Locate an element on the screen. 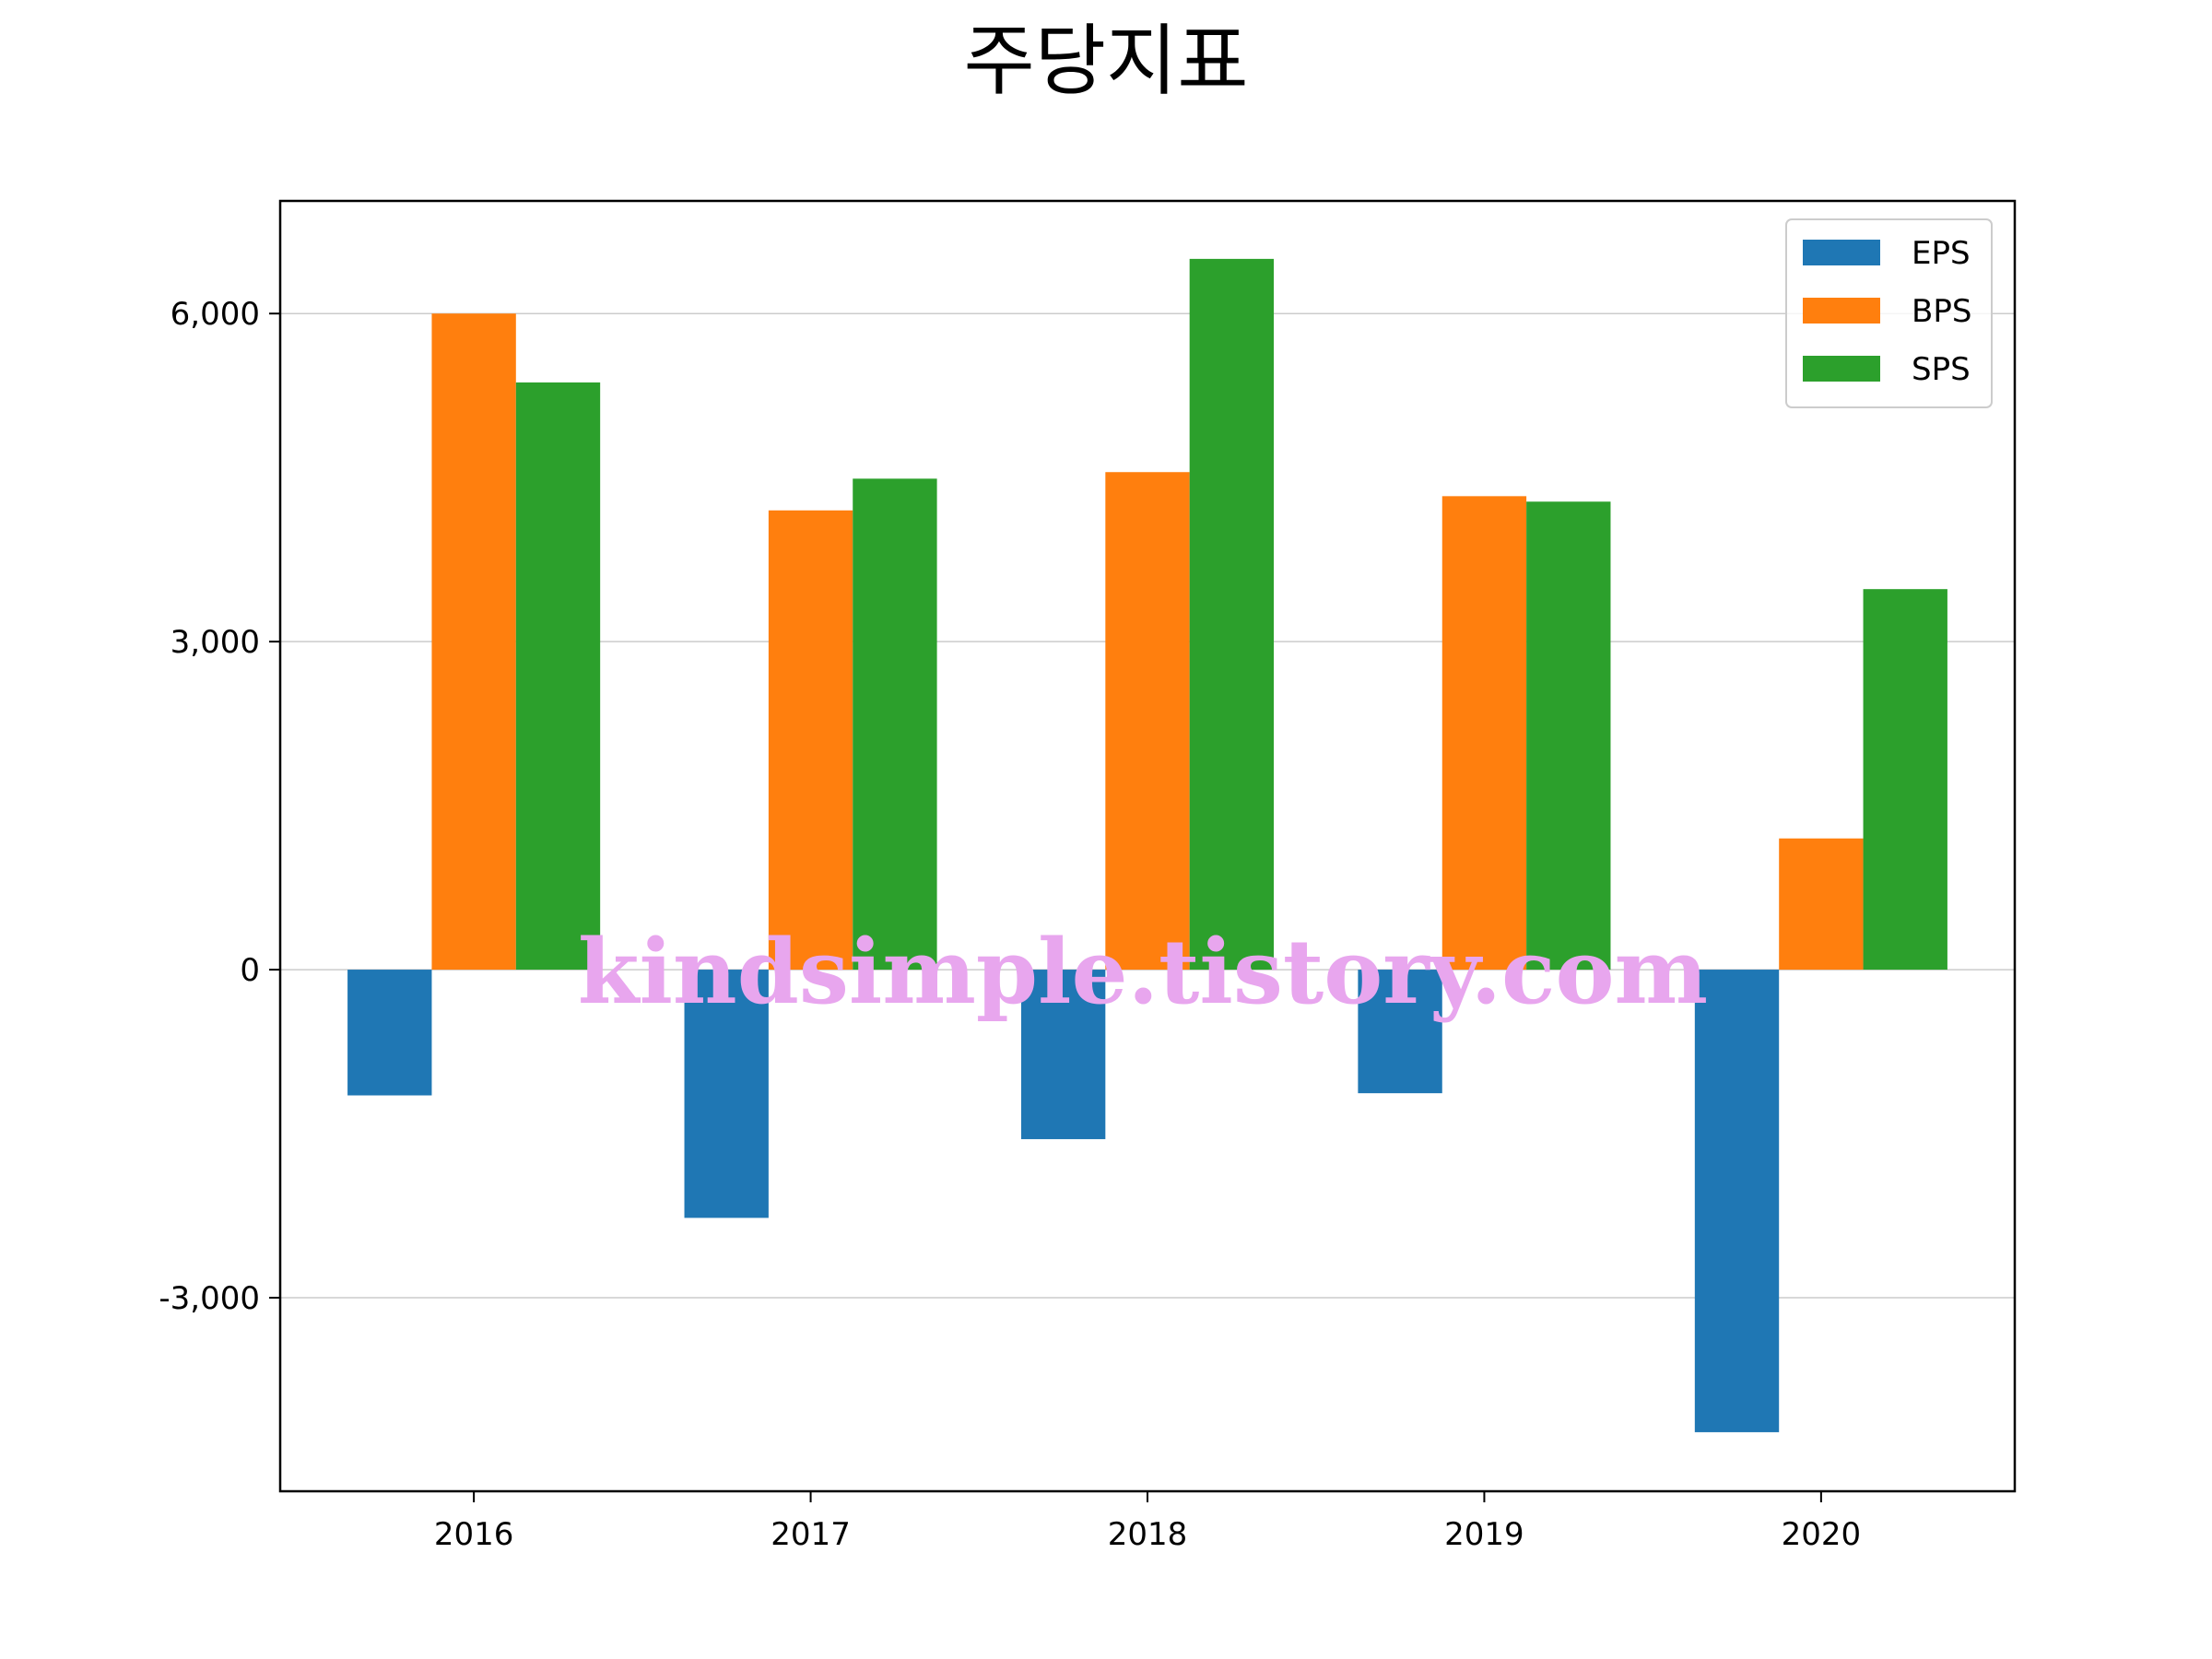 The image size is (2212, 1659). legend-label-sps: SPS is located at coordinates (1941, 369).